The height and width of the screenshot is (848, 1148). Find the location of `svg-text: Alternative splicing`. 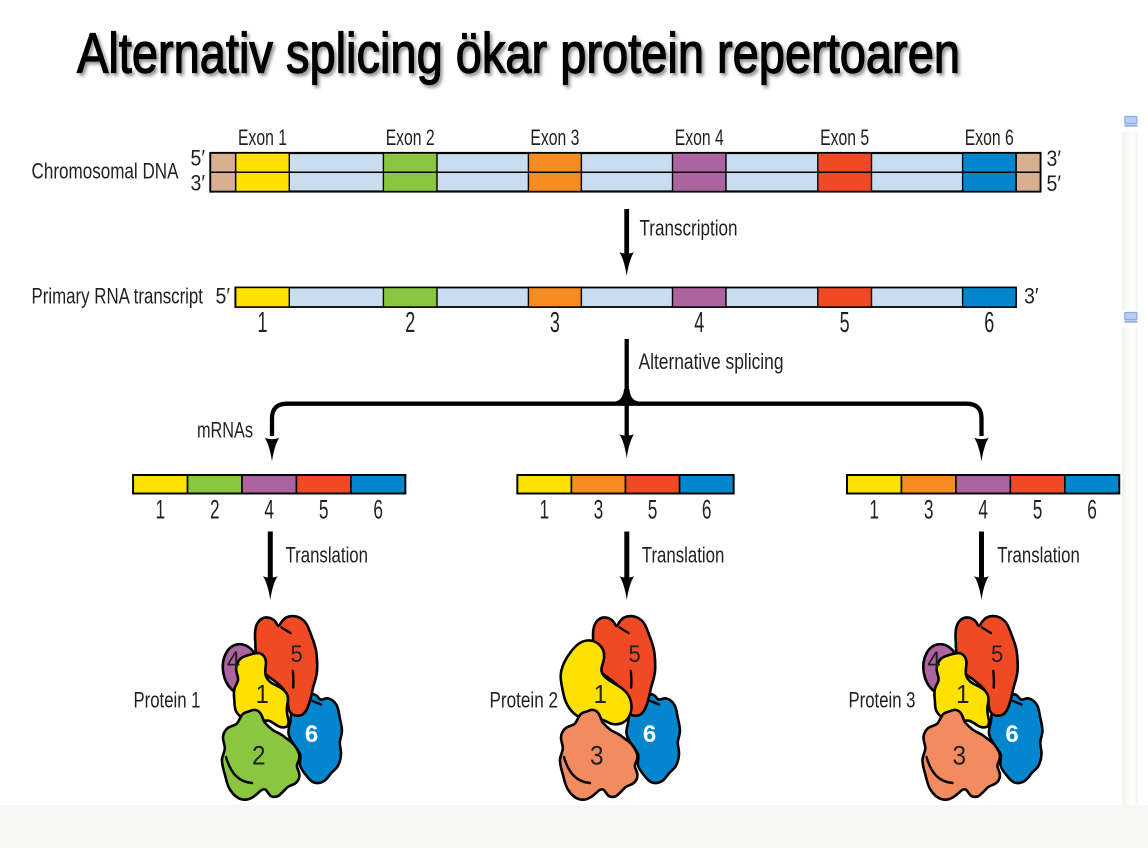

svg-text: Alternative splicing is located at coordinates (711, 361).